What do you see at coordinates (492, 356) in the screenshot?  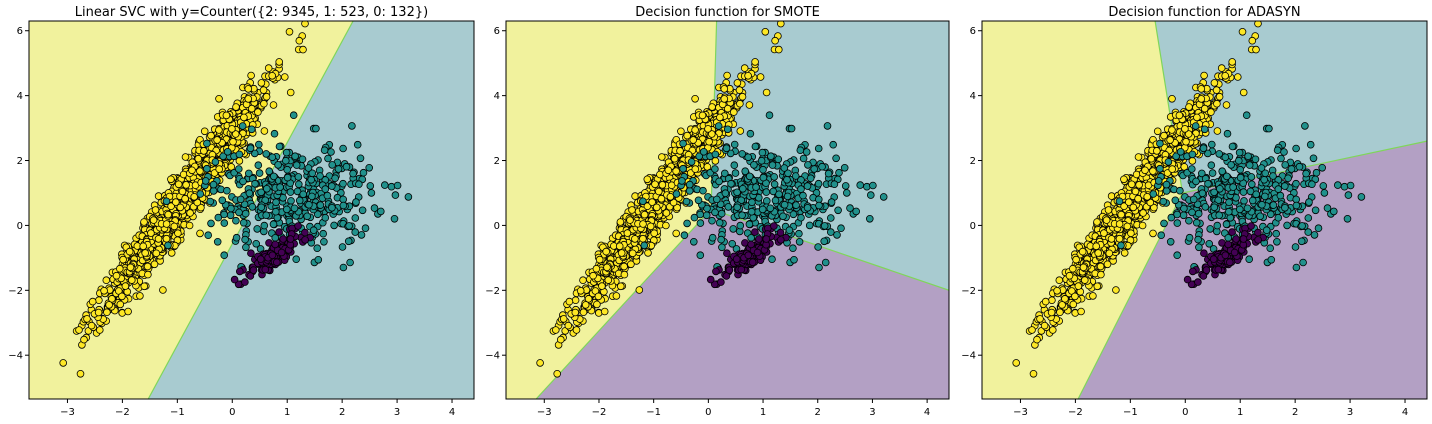 I see `y-tick-label: −4` at bounding box center [492, 356].